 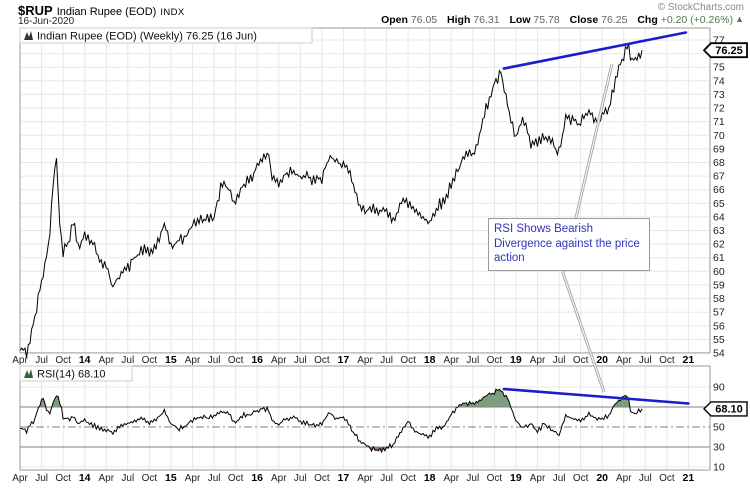 I want to click on svg-text: 73, so click(x=719, y=95).